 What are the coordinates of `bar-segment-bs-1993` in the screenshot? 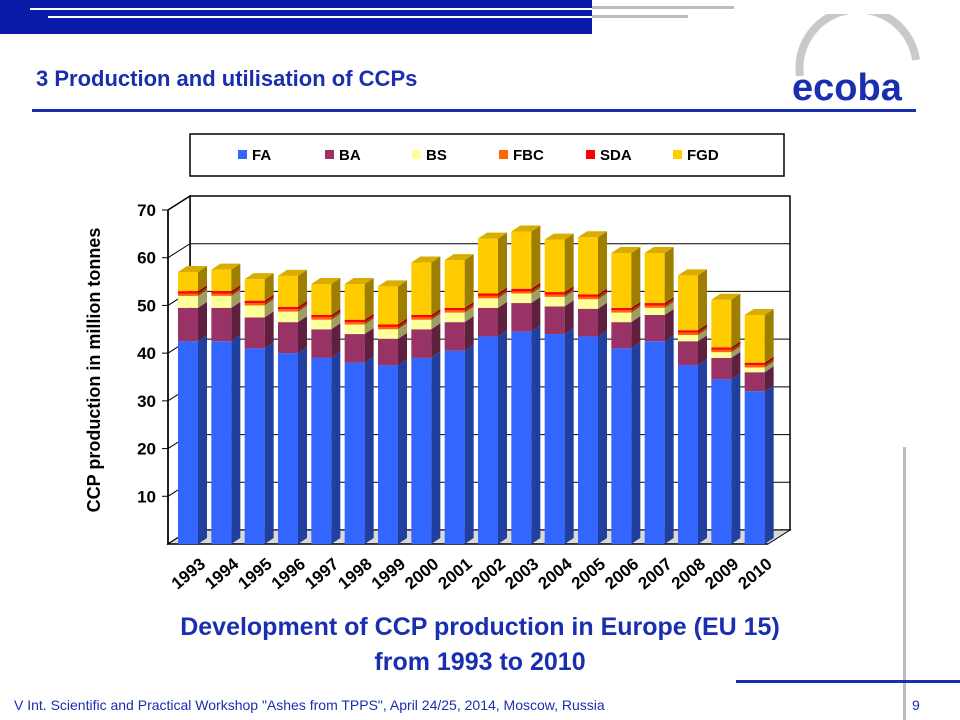 It's located at (188, 301).